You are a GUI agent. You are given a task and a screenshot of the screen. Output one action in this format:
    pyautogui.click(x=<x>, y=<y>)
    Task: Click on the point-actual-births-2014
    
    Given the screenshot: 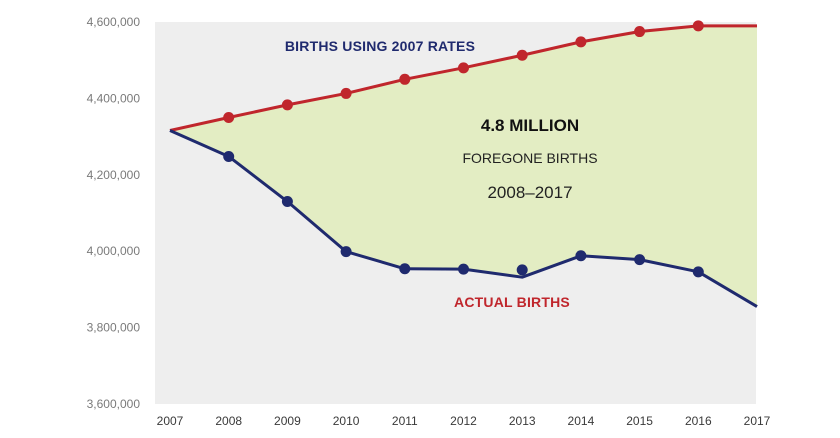 What is the action you would take?
    pyautogui.click(x=581, y=256)
    